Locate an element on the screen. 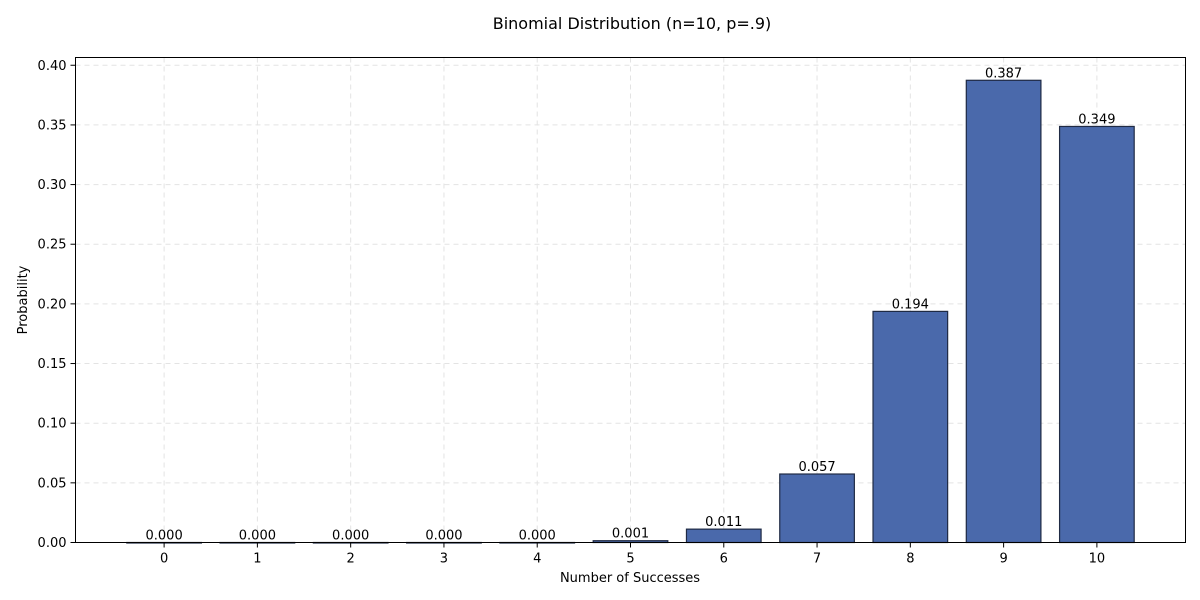 This screenshot has height=600, width=1200. x-axis: 0 1 2 3 4 5 6 7 8 9 10 is located at coordinates (633, 554).